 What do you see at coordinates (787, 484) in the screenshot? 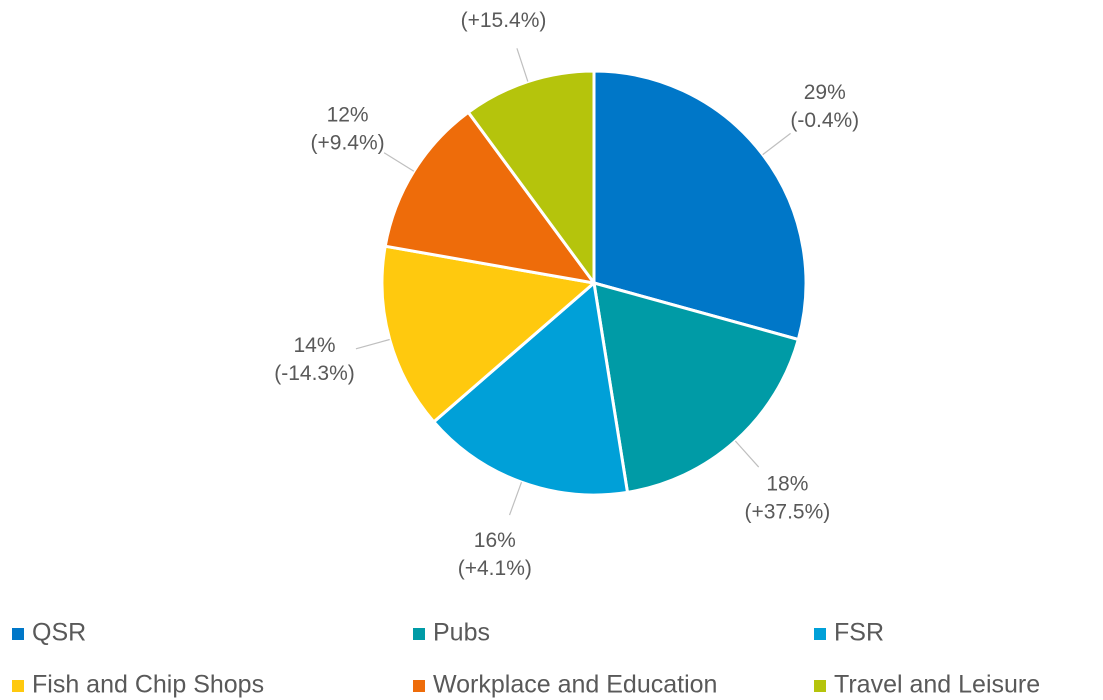
I see `data-label: 18%` at bounding box center [787, 484].